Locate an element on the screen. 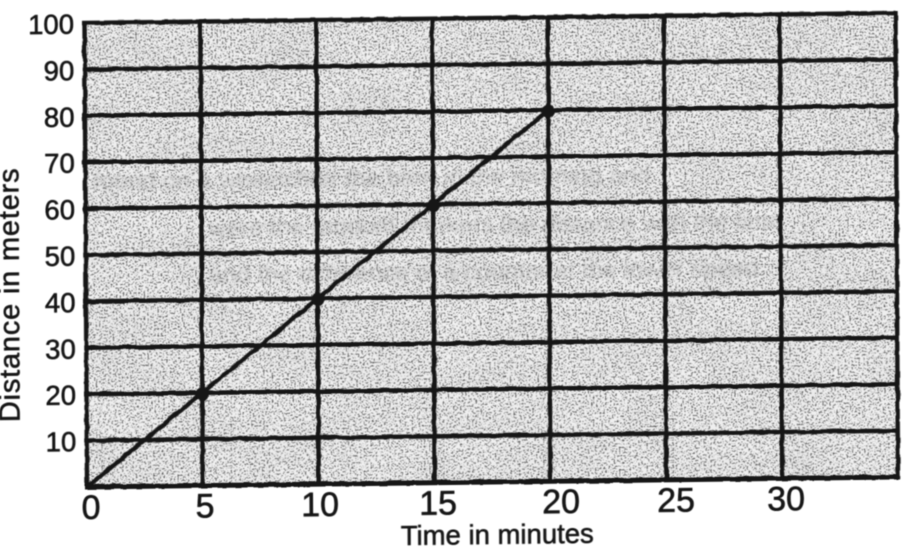 The height and width of the screenshot is (552, 914). svg-text: 80 is located at coordinates (59, 116).